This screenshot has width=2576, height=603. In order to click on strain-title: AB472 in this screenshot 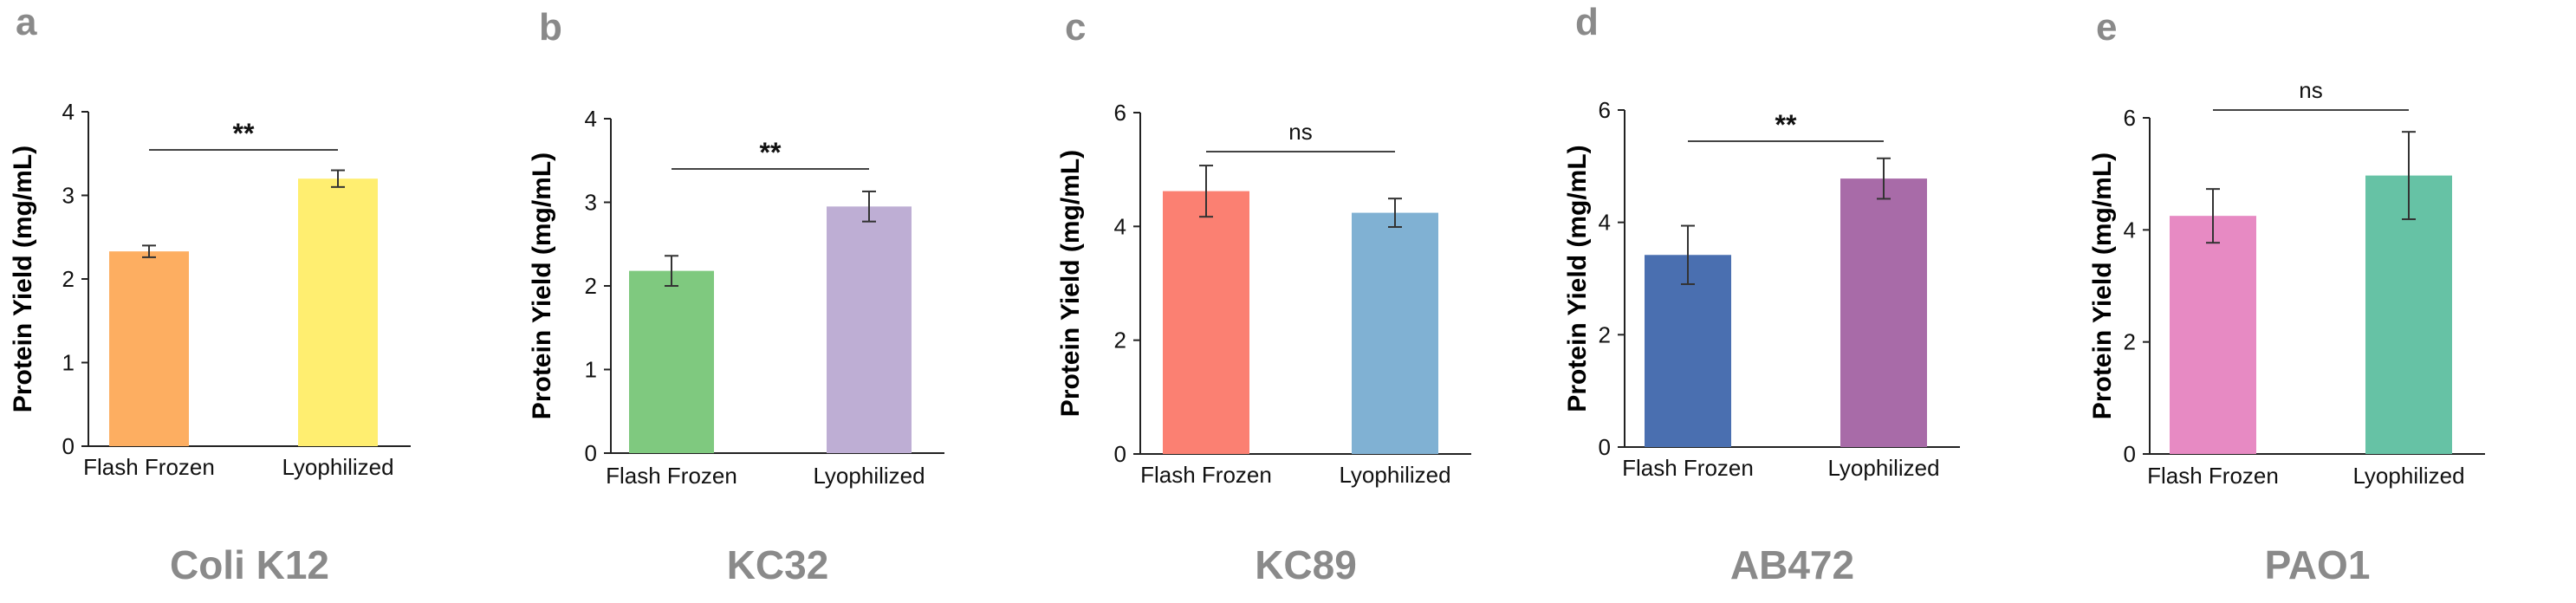, I will do `click(1792, 565)`.